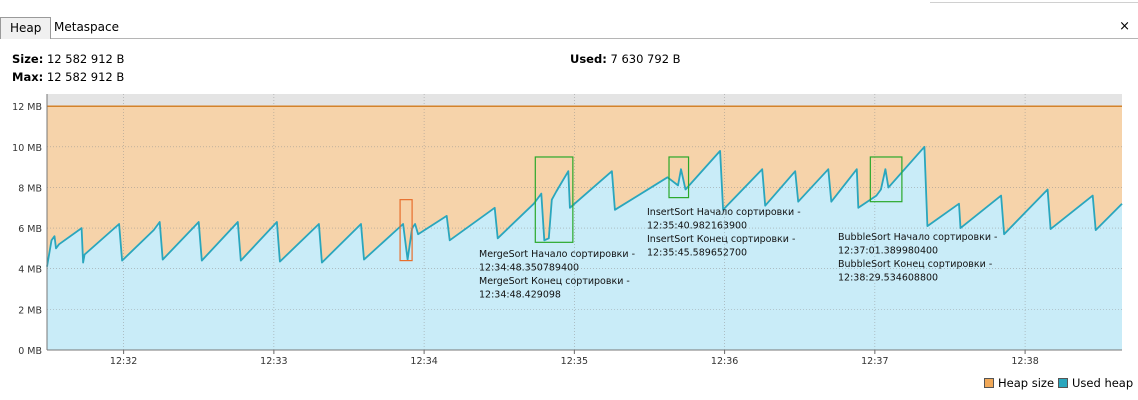  What do you see at coordinates (30, 229) in the screenshot?
I see `y-tick-label: 6 MB` at bounding box center [30, 229].